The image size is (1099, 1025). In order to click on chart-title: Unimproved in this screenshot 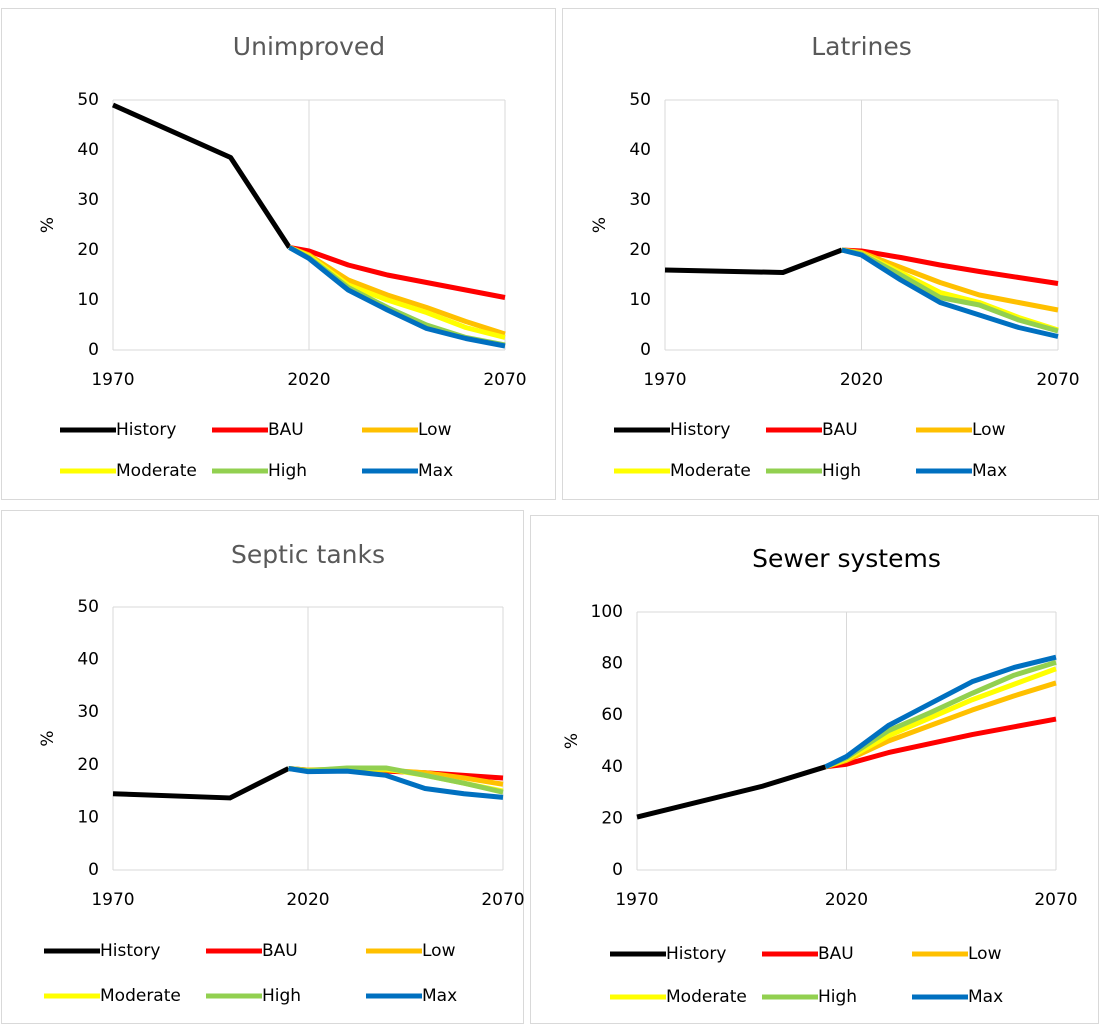, I will do `click(309, 46)`.